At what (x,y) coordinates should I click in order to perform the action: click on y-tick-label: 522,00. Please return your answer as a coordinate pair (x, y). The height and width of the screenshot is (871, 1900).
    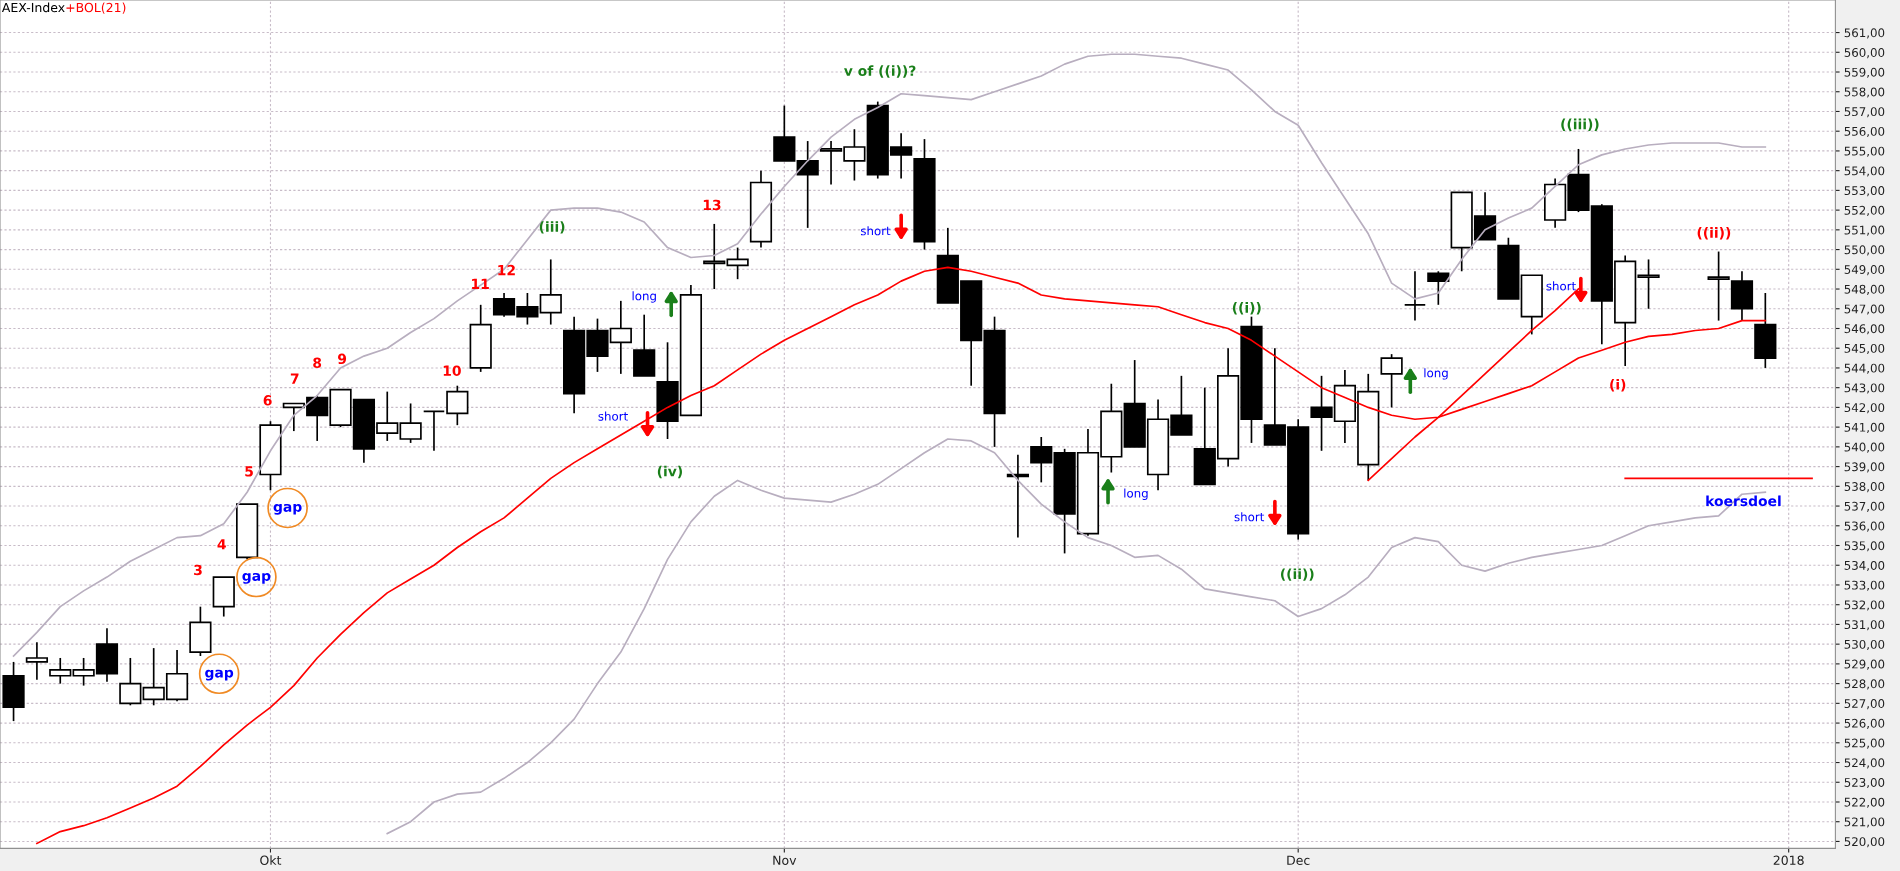
    Looking at the image, I should click on (1864, 802).